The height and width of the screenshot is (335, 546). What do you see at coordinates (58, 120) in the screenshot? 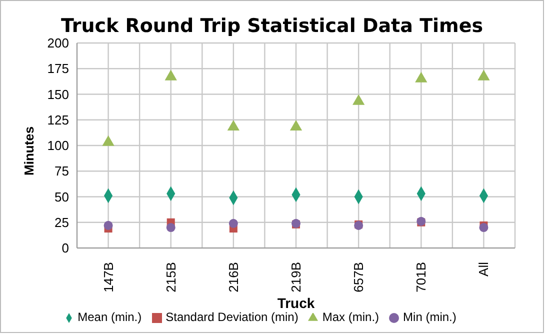
I see `y-tick-label: 125` at bounding box center [58, 120].